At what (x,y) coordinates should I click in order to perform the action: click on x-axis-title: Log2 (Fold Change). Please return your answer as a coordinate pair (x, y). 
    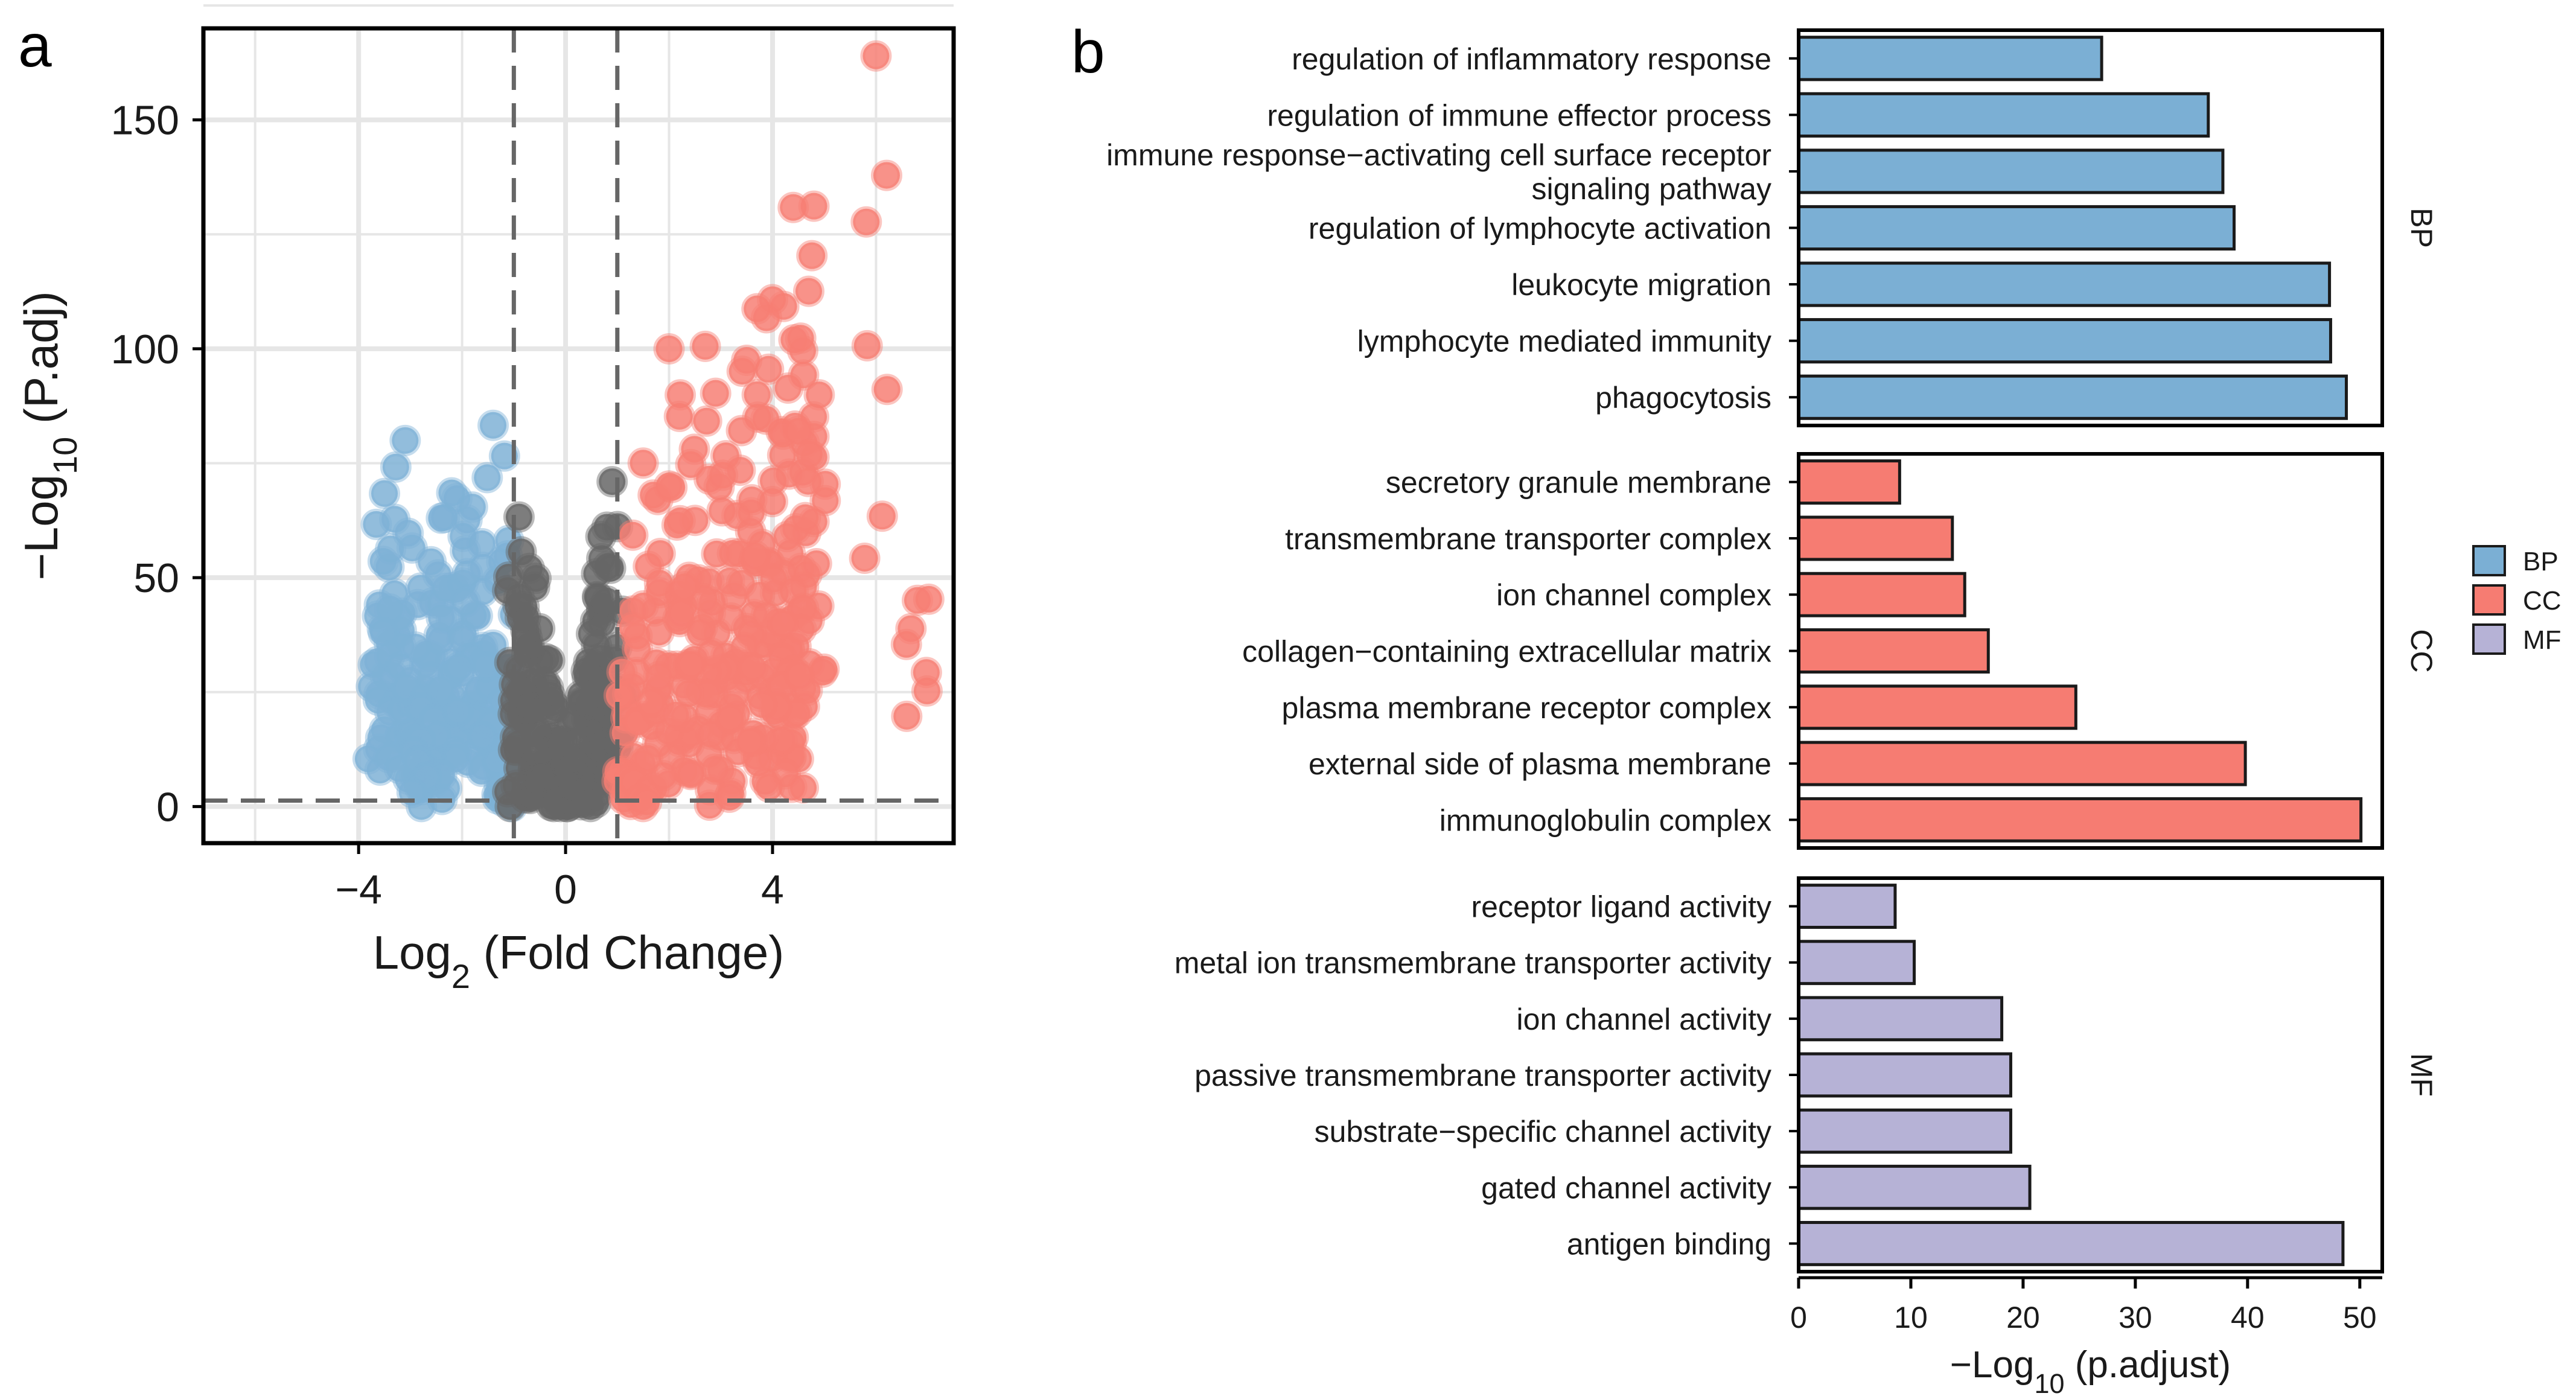
    Looking at the image, I should click on (579, 960).